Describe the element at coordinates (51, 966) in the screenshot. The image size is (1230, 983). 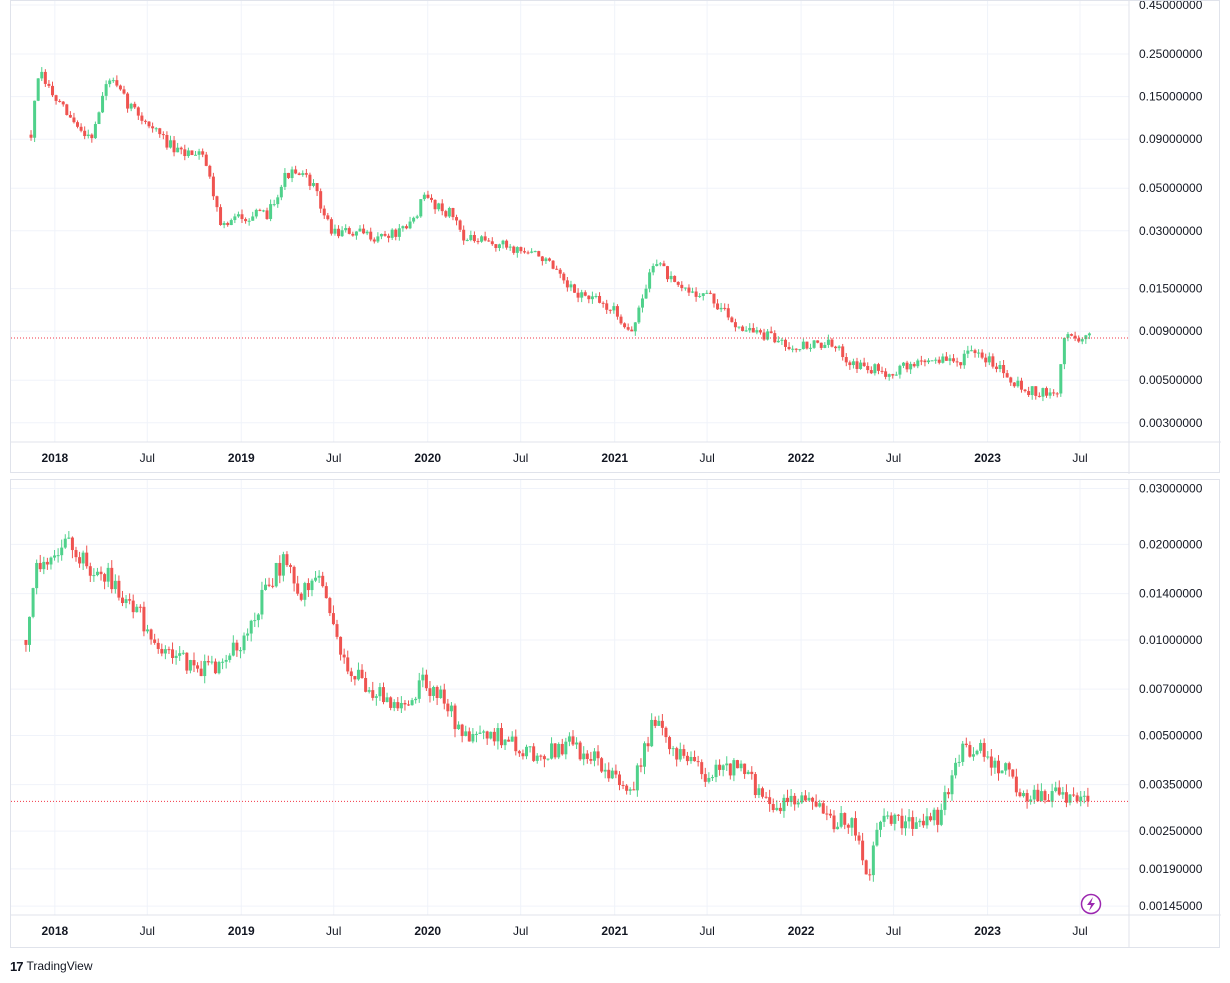
I see `tradingview-attribution: 17 TradingView` at that location.